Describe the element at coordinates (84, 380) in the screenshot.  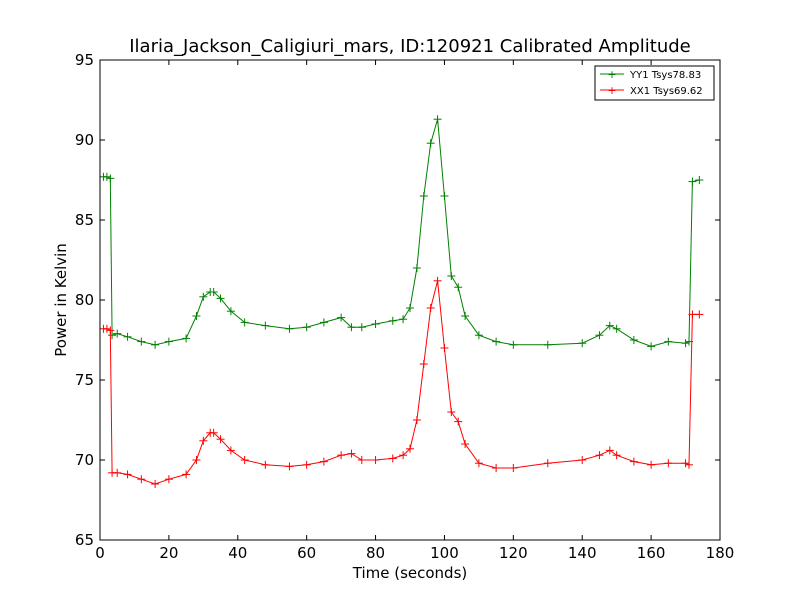
I see `y-tick-label: 75` at that location.